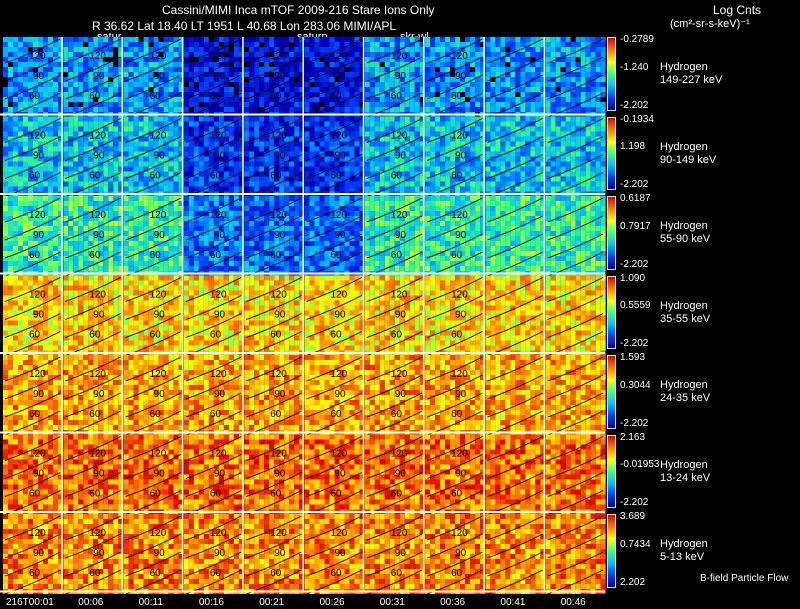  Describe the element at coordinates (334, 77) in the screenshot. I see `panel-r0-c5: 120 90 60` at that location.